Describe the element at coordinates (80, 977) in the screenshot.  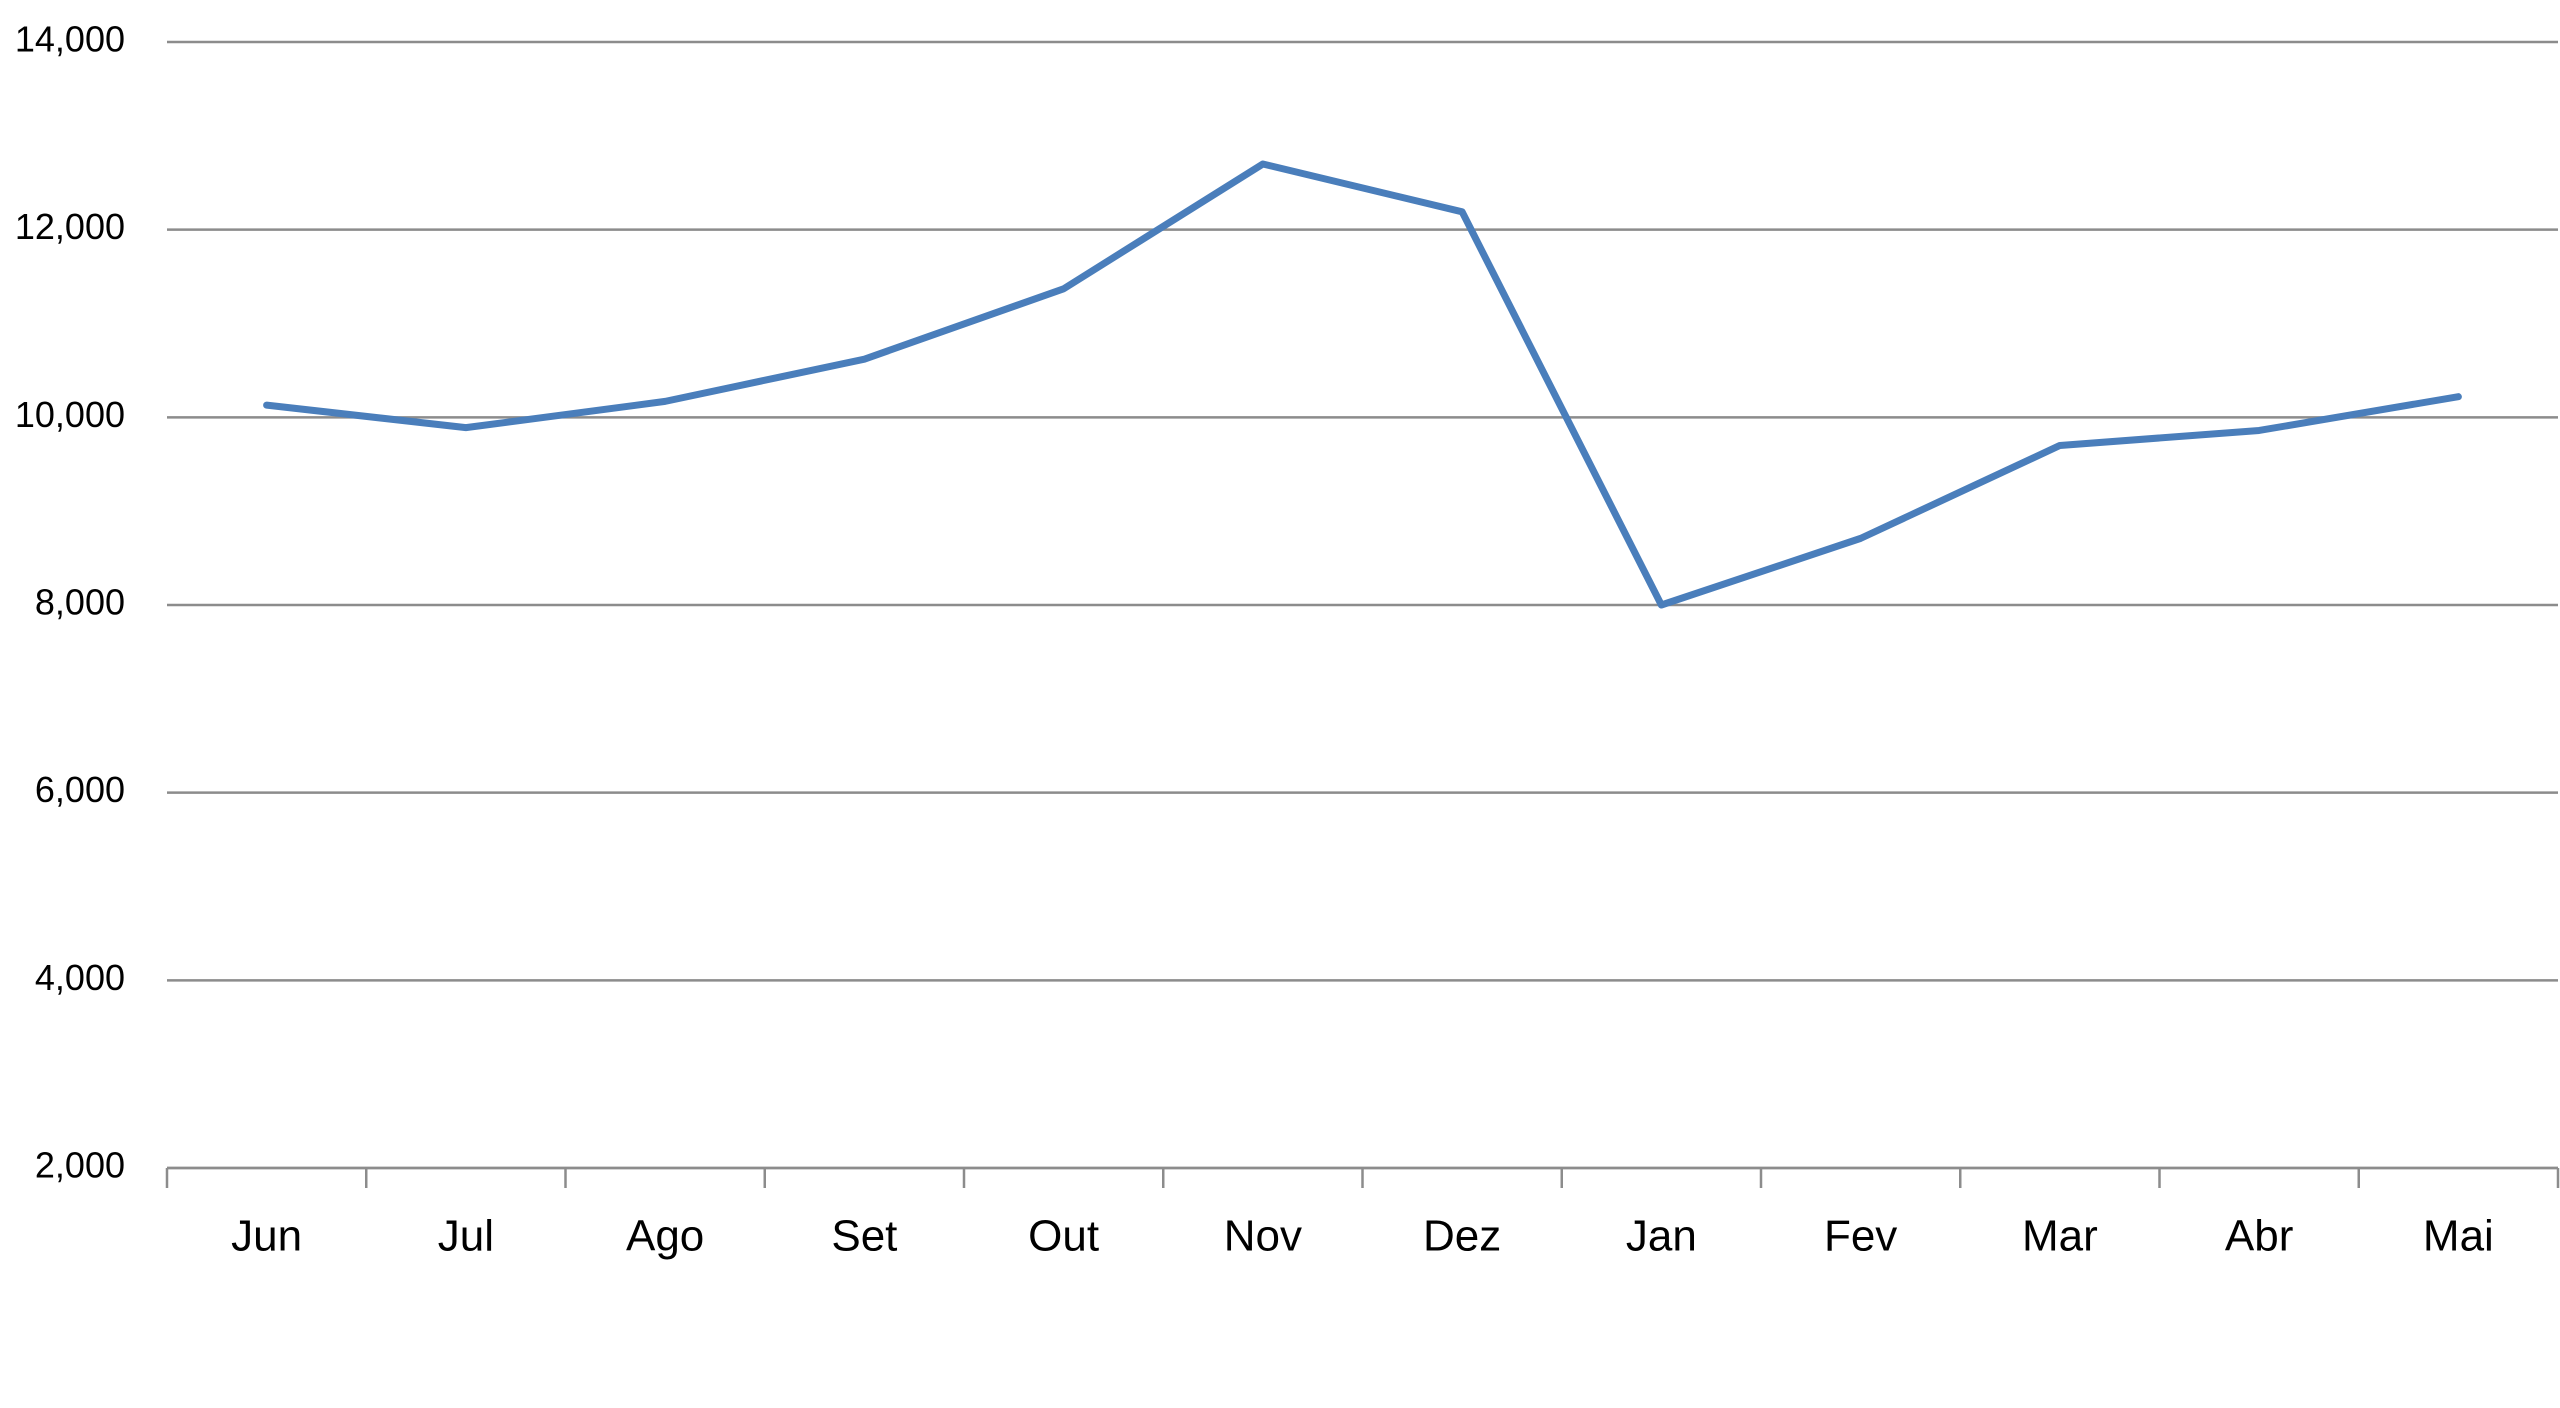
I see `y-tick-label: 4,000` at that location.